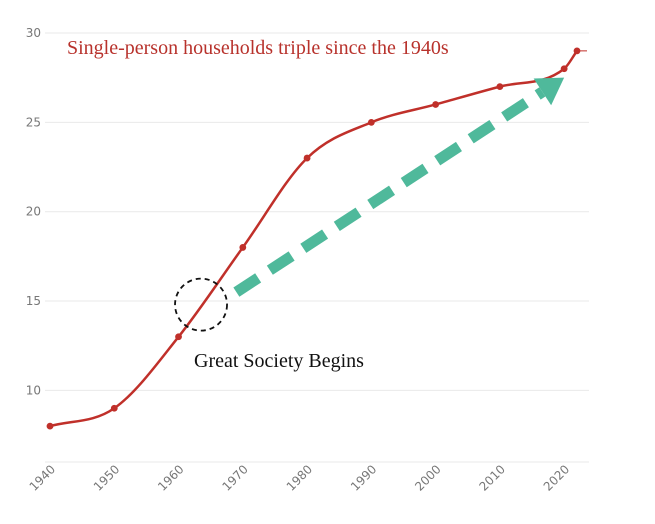 The width and height of the screenshot is (655, 524). Describe the element at coordinates (363, 477) in the screenshot. I see `x-tick-label: 1990` at that location.